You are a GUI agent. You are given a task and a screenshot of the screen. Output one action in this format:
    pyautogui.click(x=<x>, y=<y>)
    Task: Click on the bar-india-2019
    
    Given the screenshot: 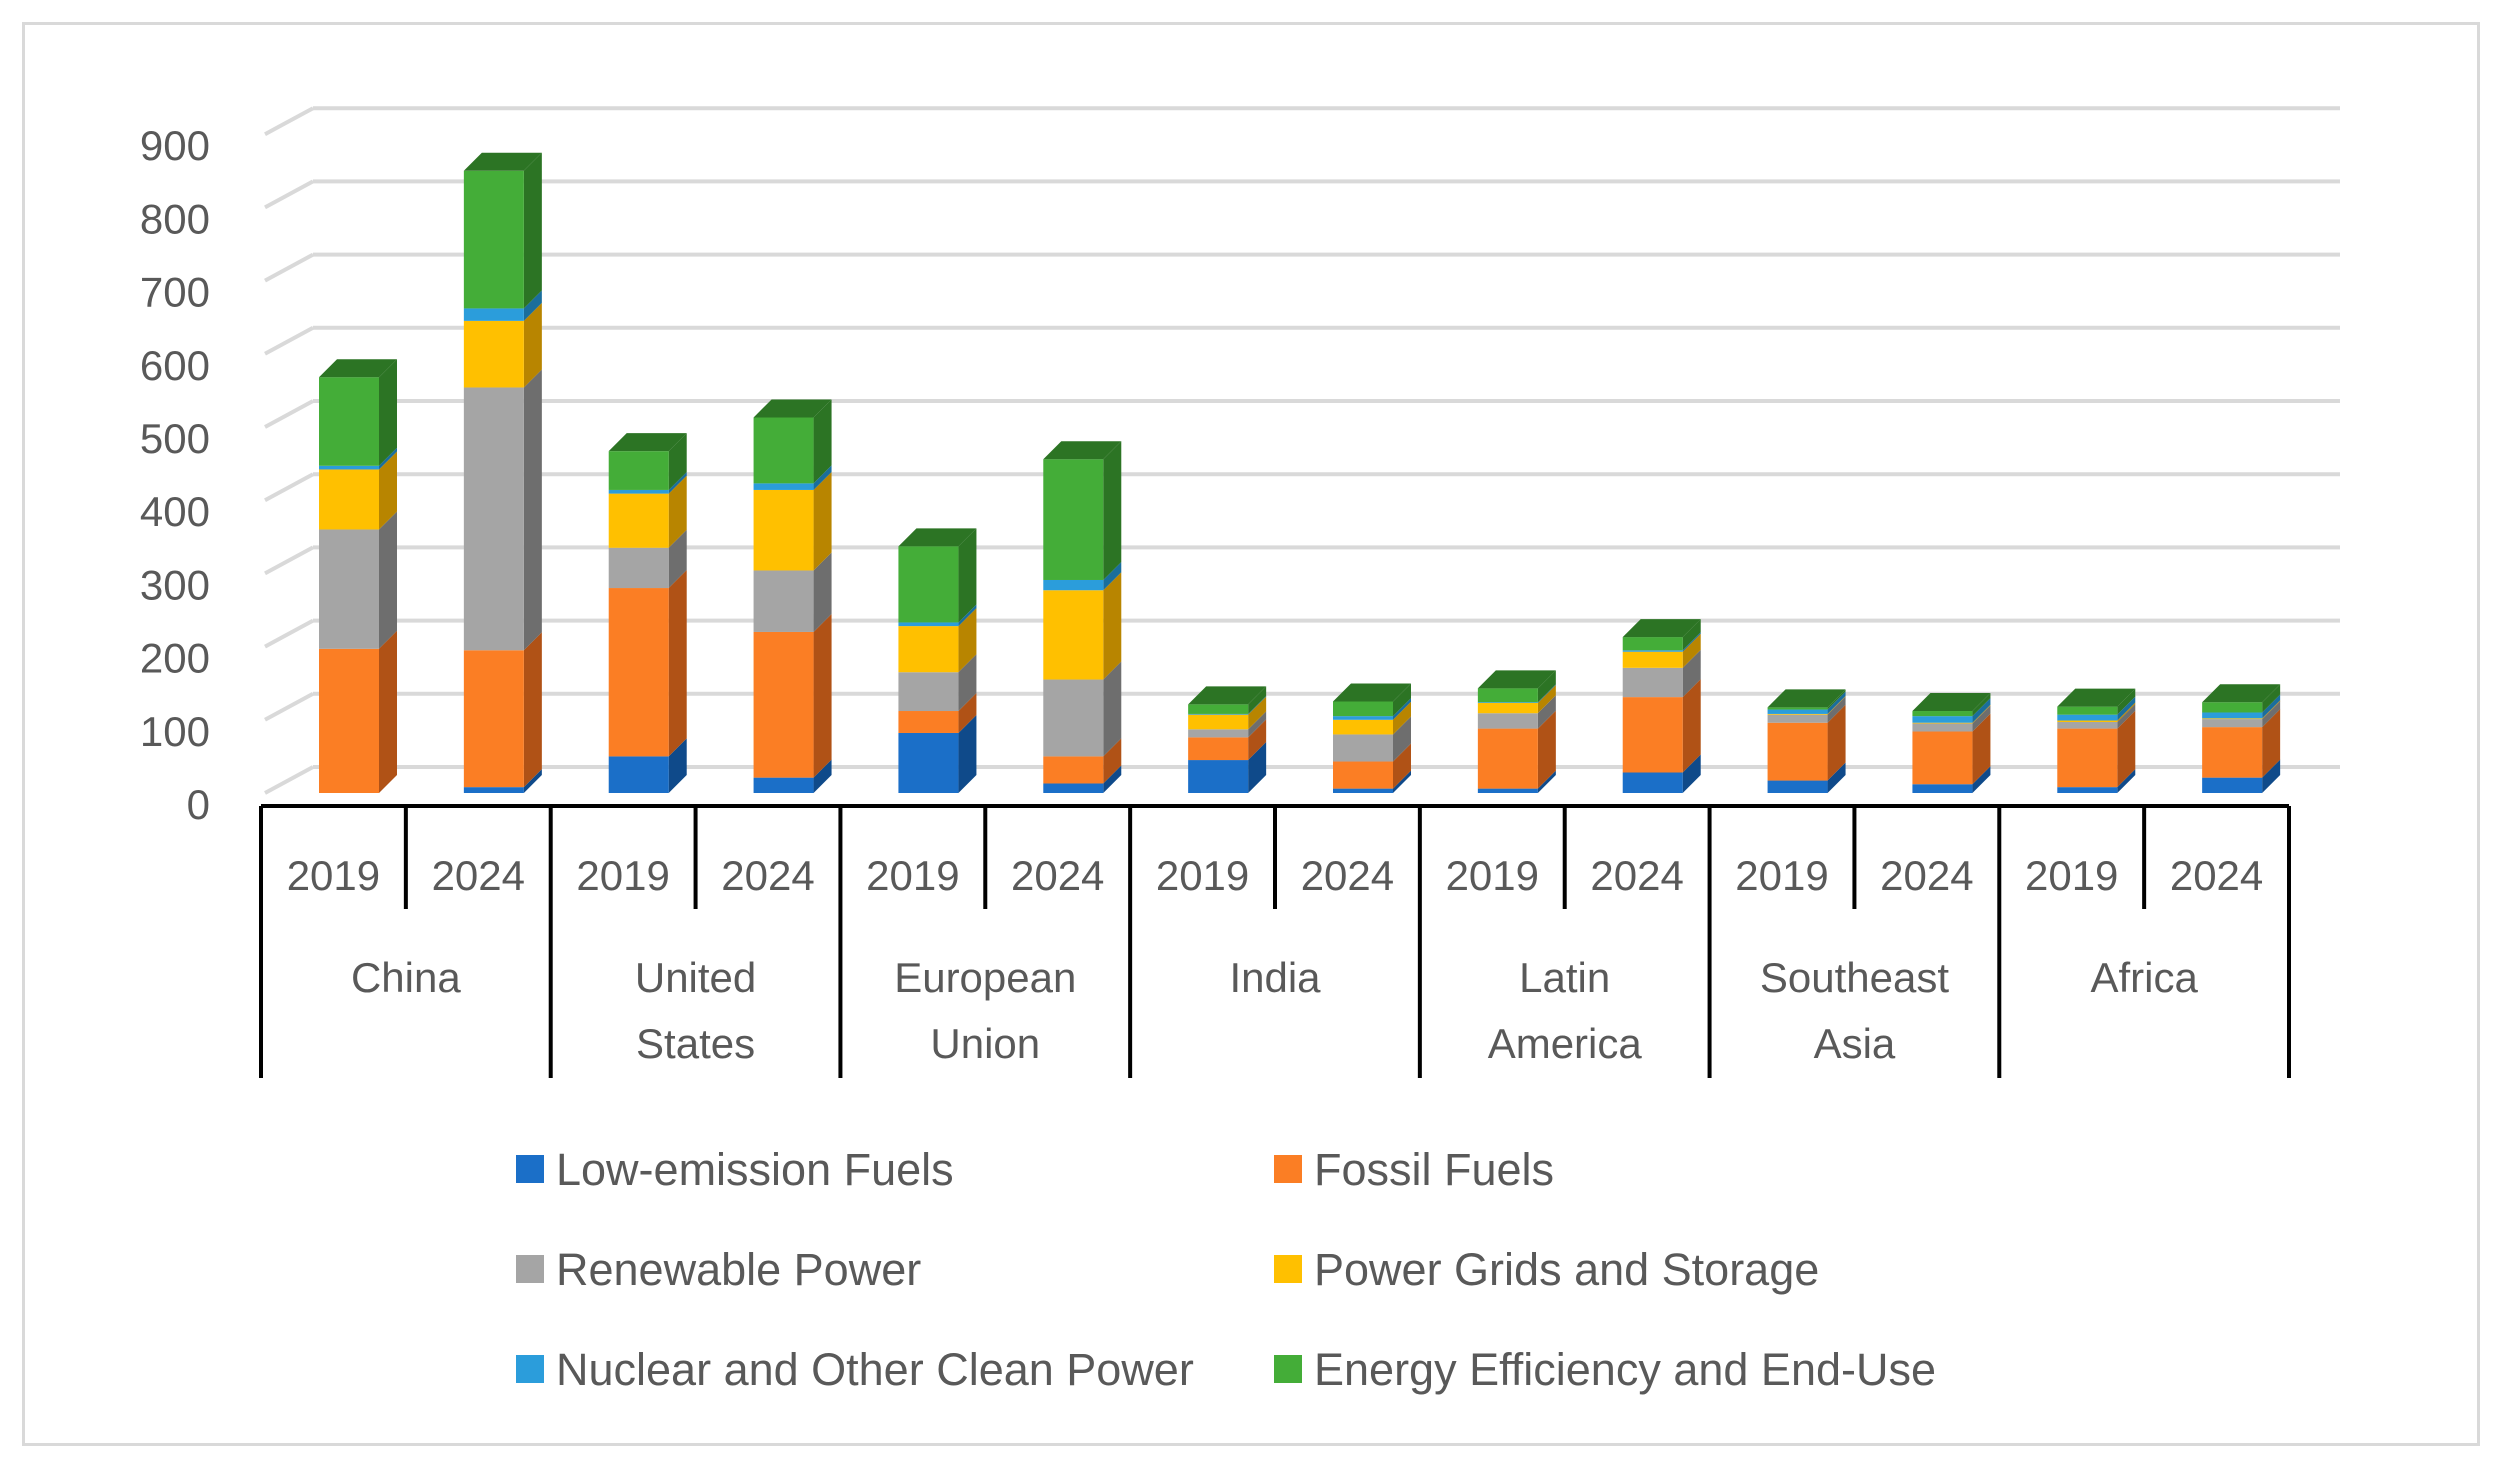 What is the action you would take?
    pyautogui.click(x=1227, y=739)
    